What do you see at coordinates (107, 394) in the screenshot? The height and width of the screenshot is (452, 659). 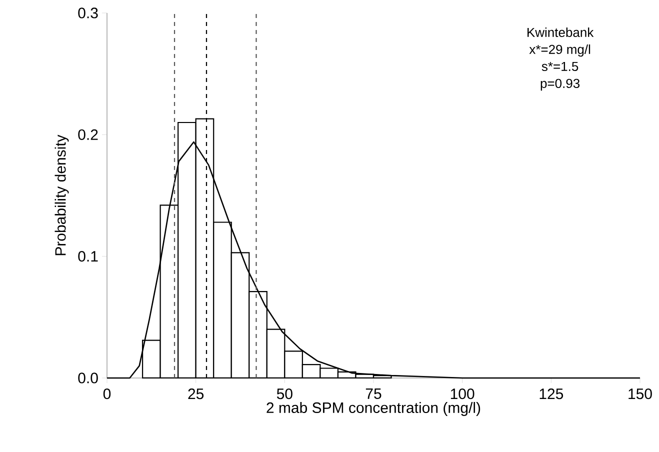 I see `x-tick-label: 0` at bounding box center [107, 394].